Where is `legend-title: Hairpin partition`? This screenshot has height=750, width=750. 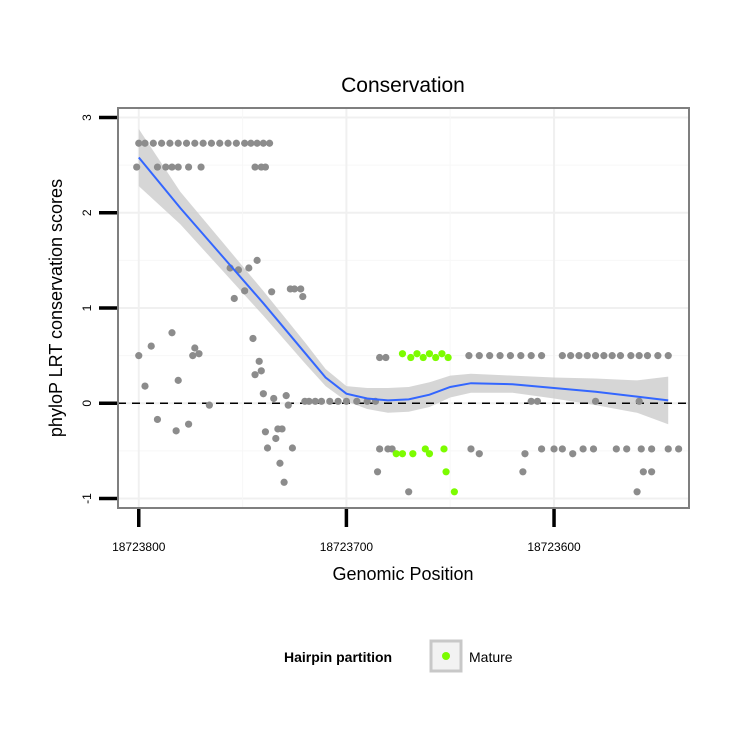 legend-title: Hairpin partition is located at coordinates (338, 657).